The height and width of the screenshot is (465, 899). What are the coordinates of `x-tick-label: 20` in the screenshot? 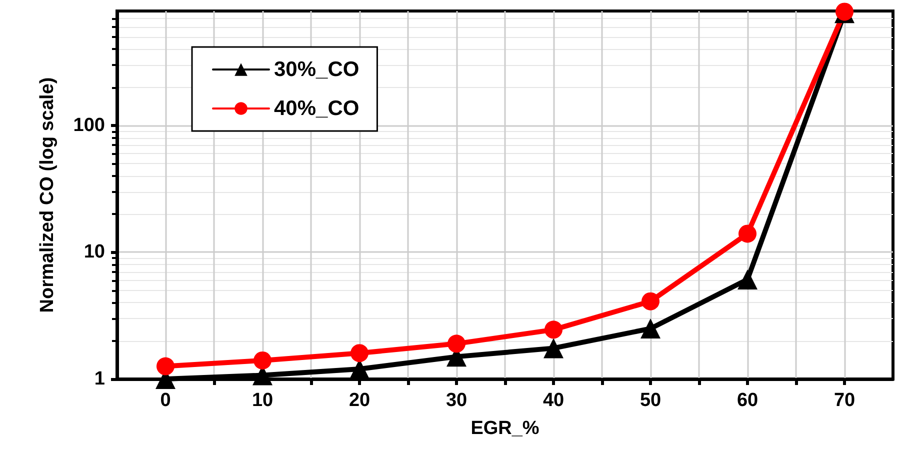 It's located at (359, 400).